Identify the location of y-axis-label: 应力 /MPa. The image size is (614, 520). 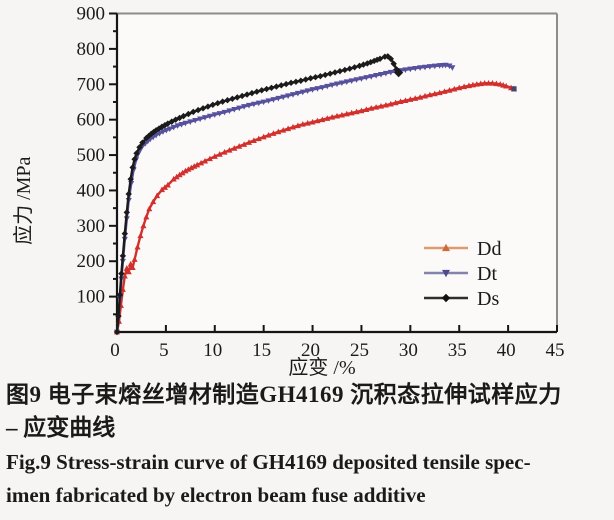
(23, 200).